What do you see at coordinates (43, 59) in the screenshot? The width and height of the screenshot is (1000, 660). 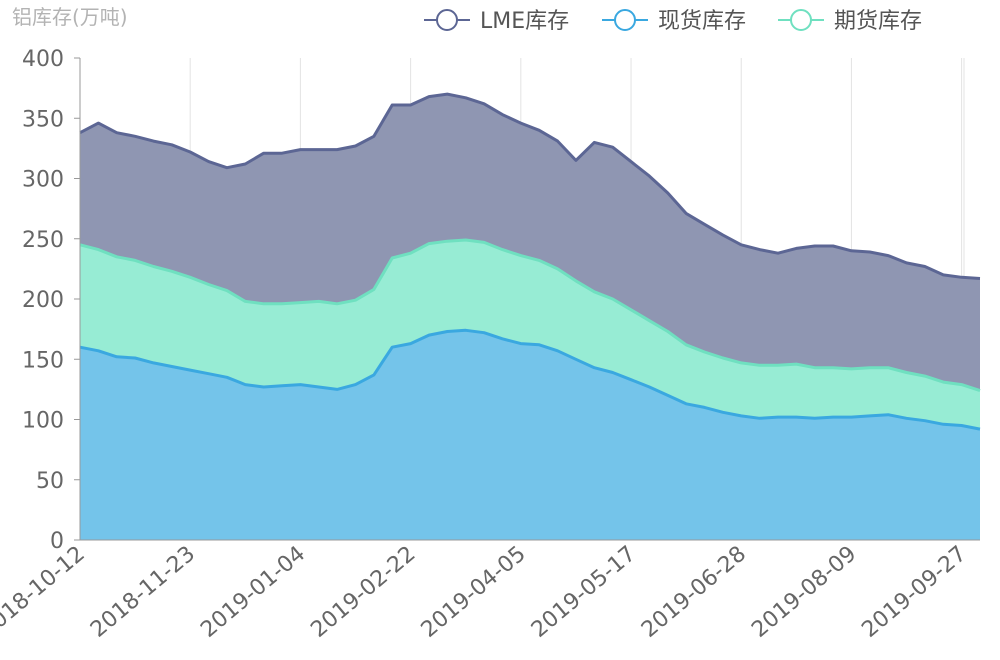 I see `y-tick-label-400: 400` at bounding box center [43, 59].